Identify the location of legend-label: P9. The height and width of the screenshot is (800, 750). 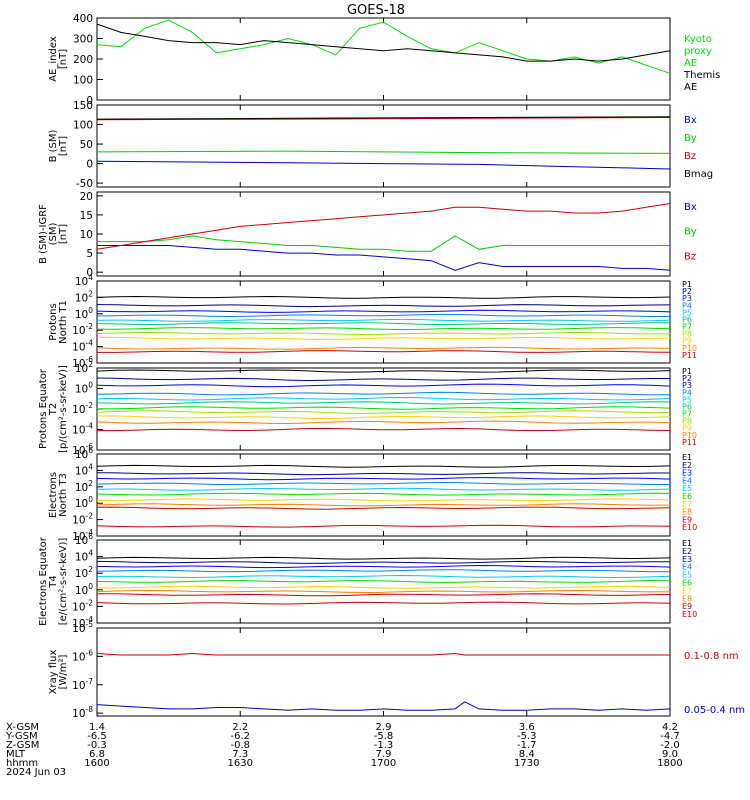
(687, 428).